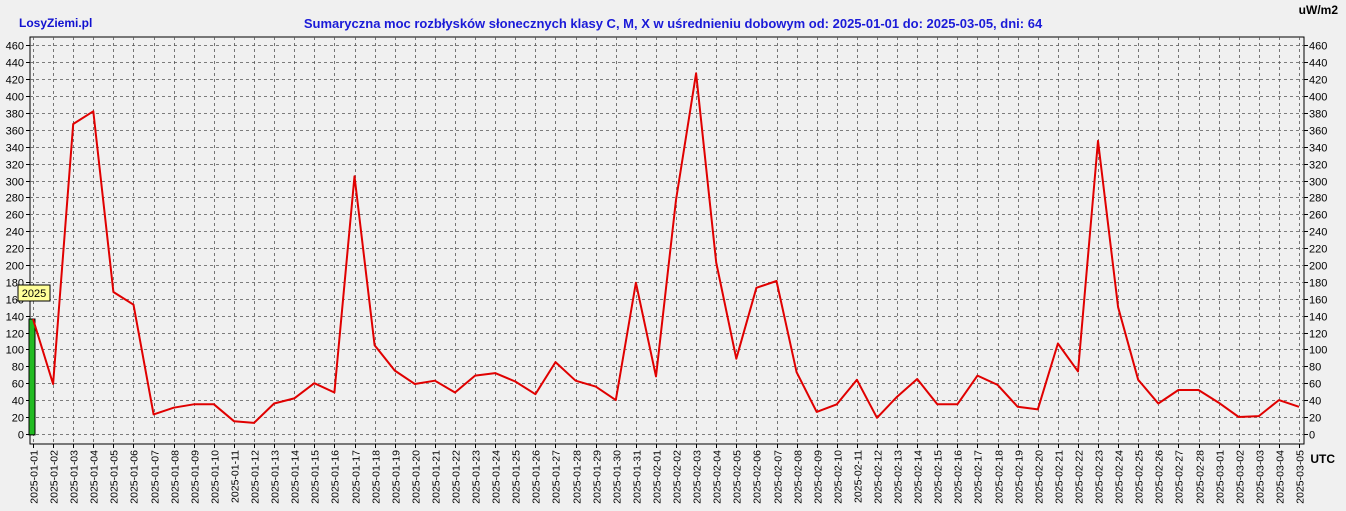 This screenshot has height=511, width=1346. I want to click on x-tick-label: 2025-02-15, so click(939, 477).